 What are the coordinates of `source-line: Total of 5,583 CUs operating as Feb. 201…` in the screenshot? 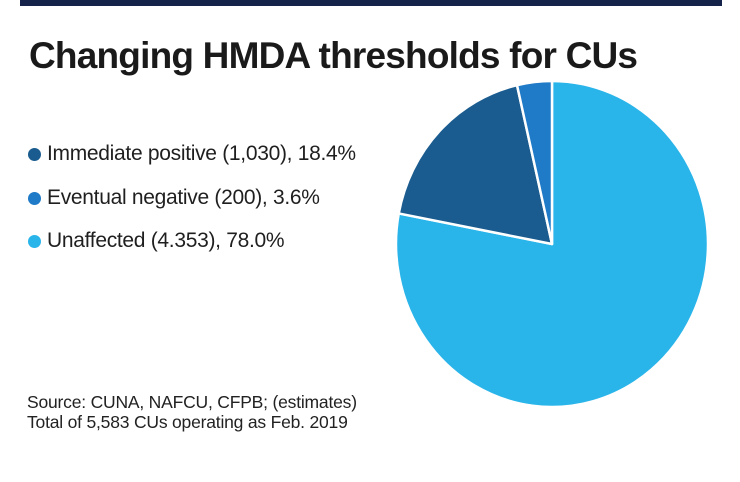 It's located at (187, 421).